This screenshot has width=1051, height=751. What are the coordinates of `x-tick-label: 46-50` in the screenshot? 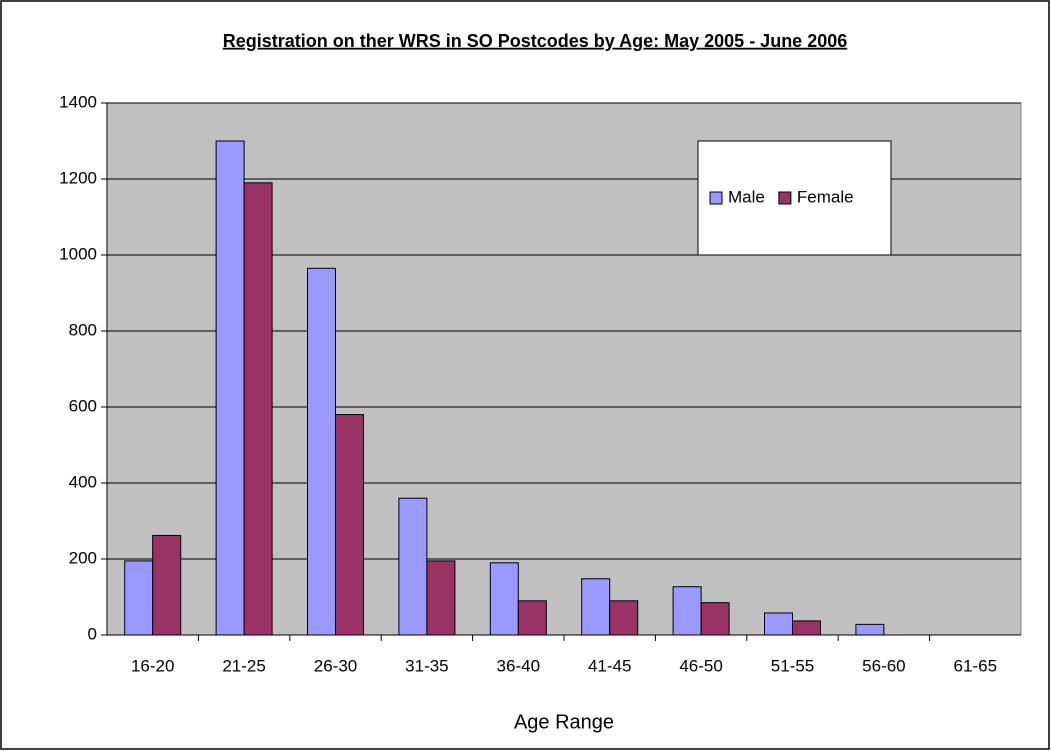 It's located at (700, 665).